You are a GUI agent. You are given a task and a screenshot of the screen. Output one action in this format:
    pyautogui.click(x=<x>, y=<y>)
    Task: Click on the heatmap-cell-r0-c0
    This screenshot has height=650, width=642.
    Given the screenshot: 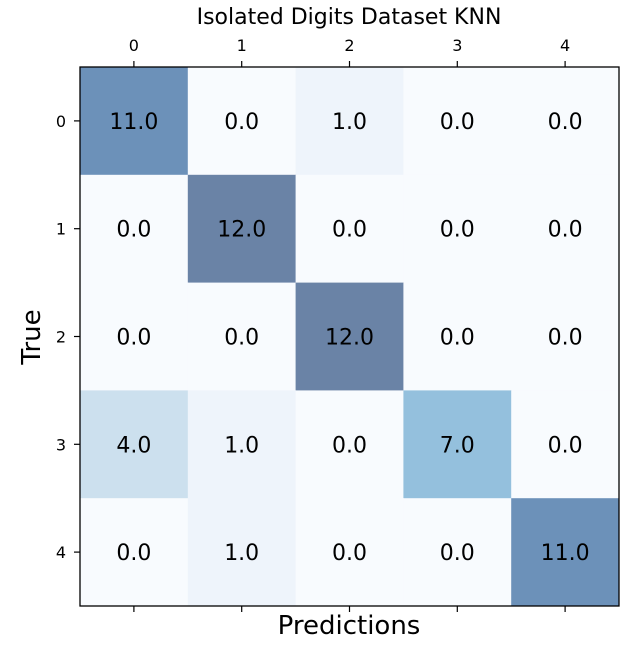 What is the action you would take?
    pyautogui.click(x=134, y=121)
    